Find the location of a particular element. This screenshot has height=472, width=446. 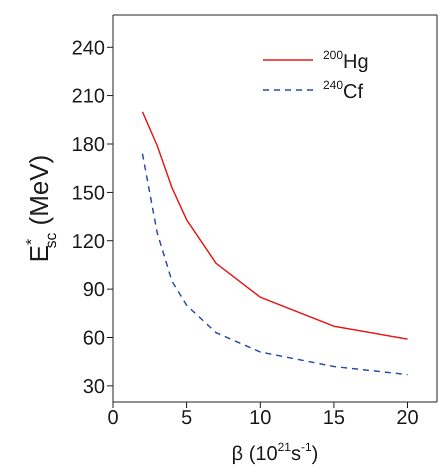

x-axis-title: β (10$^{21}$s$^{-1}$) is located at coordinates (275, 452).